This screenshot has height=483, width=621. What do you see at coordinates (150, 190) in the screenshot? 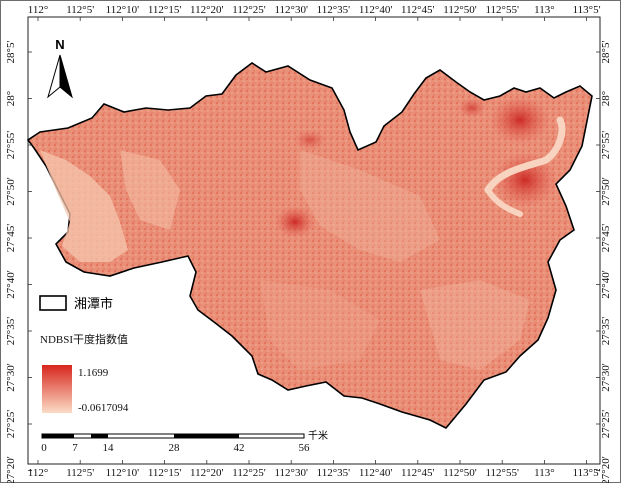
I see `light-region-center-west` at bounding box center [150, 190].